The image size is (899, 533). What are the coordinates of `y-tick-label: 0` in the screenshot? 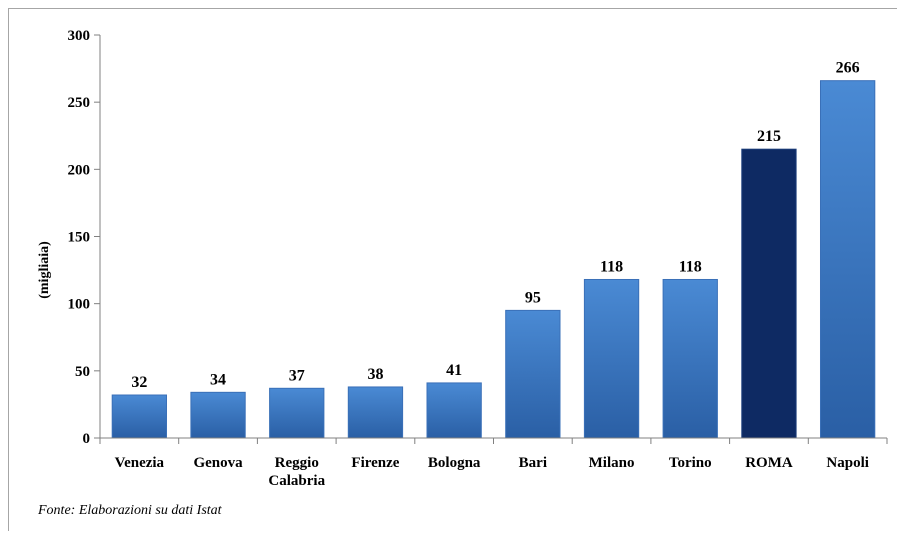 It's located at (87, 439).